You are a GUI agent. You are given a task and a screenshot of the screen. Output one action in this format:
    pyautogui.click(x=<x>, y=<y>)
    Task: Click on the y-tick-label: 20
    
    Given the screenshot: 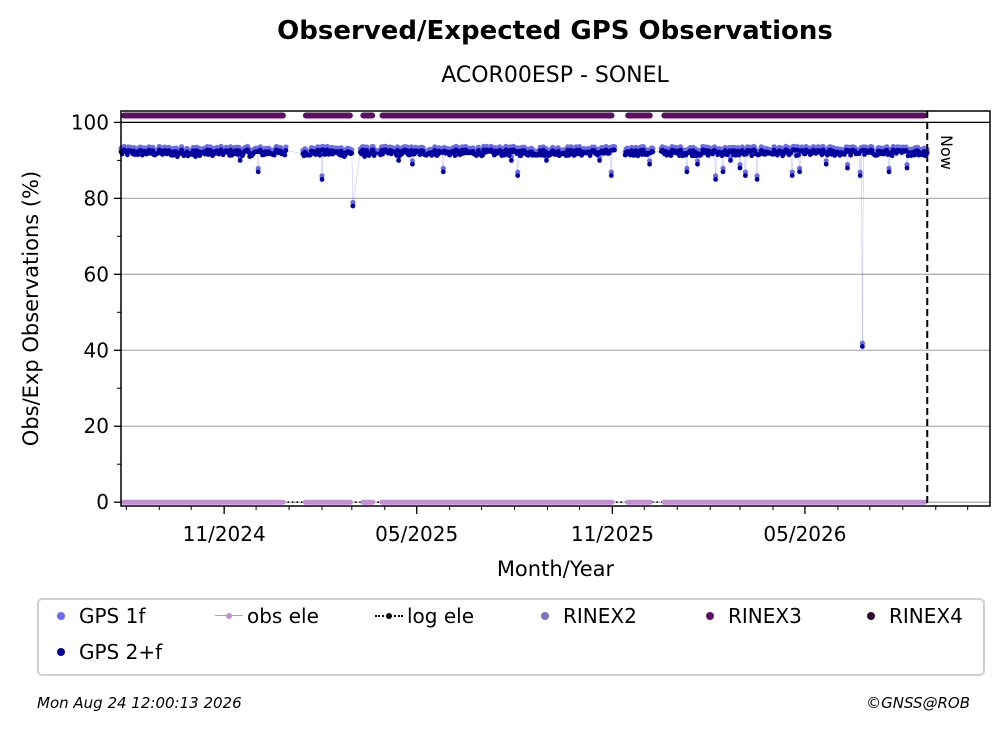 What is the action you would take?
    pyautogui.click(x=96, y=426)
    